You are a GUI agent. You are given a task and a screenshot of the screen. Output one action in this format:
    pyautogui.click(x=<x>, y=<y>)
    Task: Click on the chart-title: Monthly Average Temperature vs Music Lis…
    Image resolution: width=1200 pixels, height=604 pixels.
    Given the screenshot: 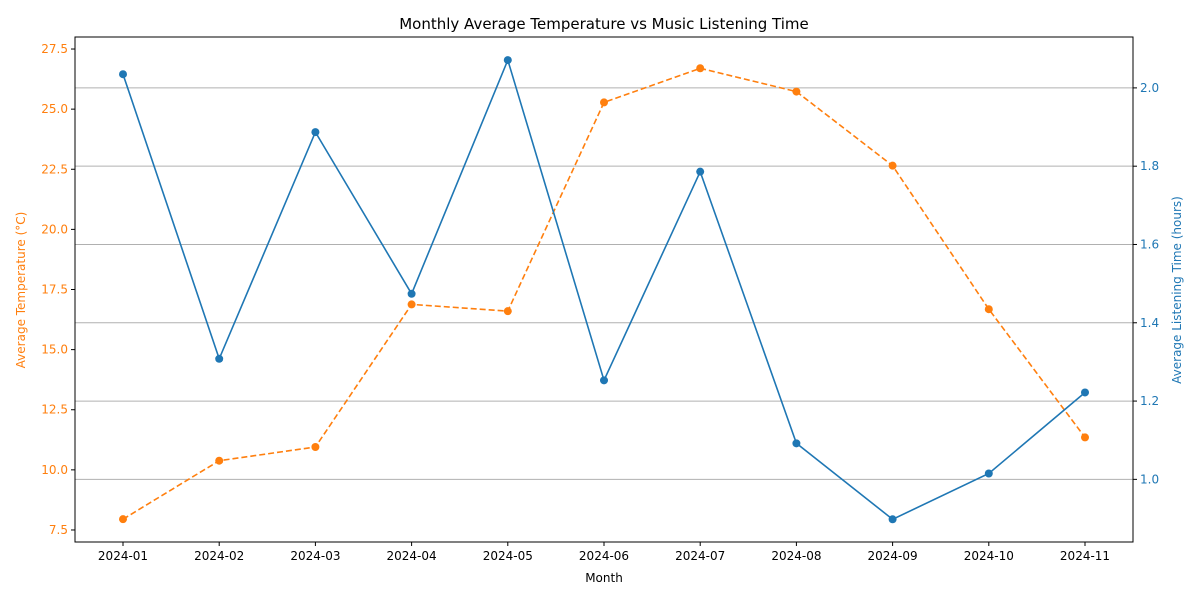 What is the action you would take?
    pyautogui.click(x=604, y=24)
    